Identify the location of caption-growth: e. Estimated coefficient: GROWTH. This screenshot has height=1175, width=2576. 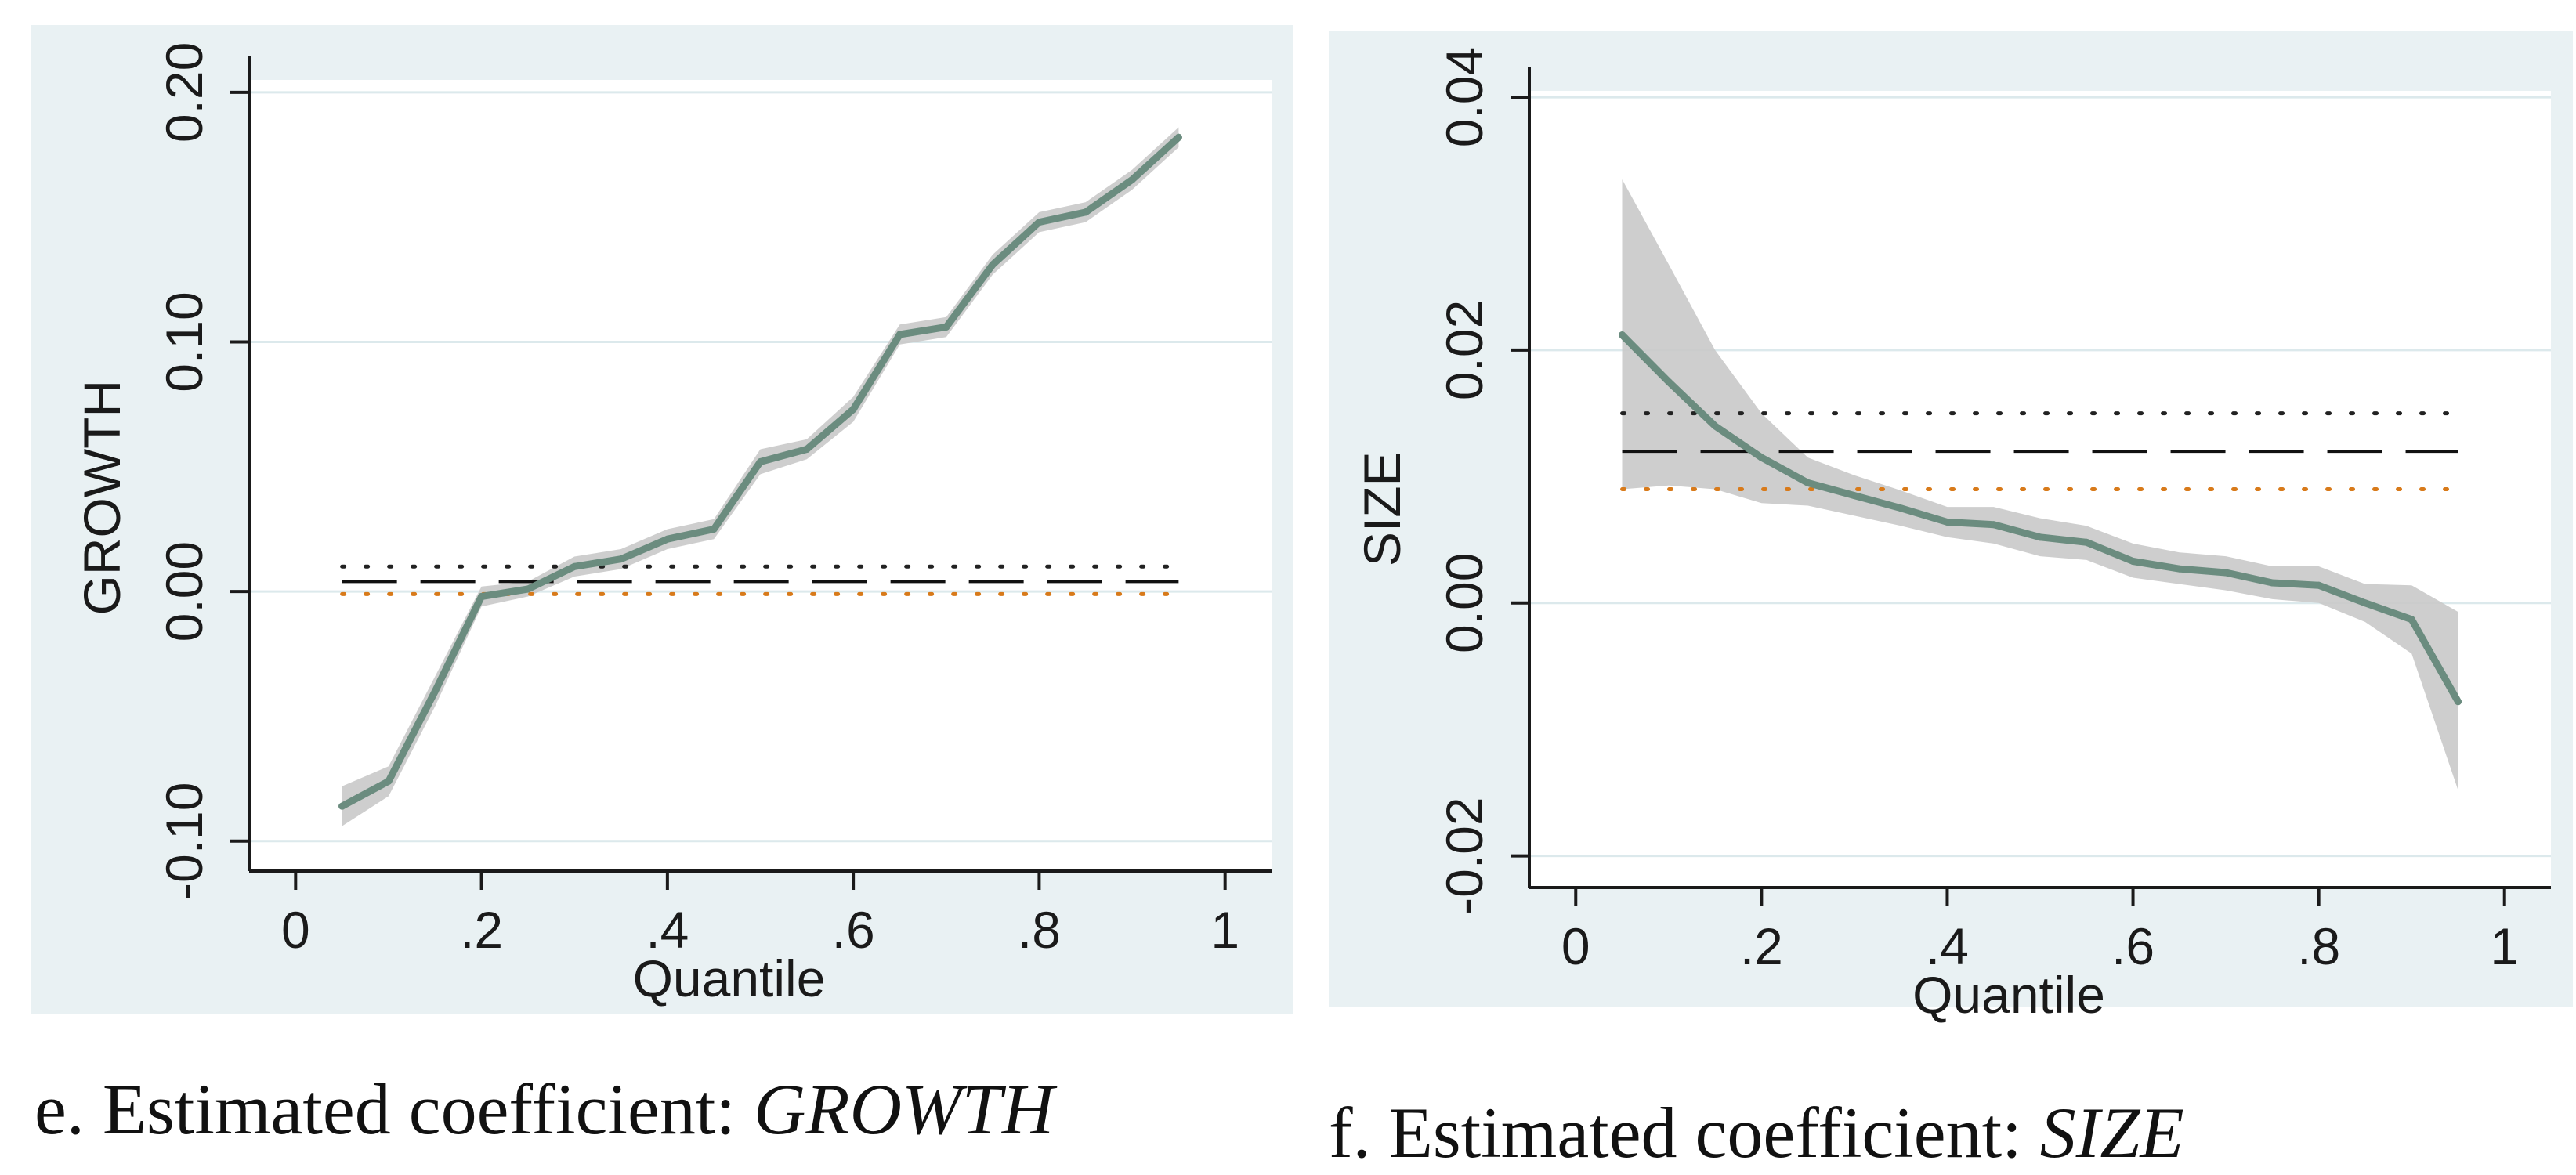
(544, 1109).